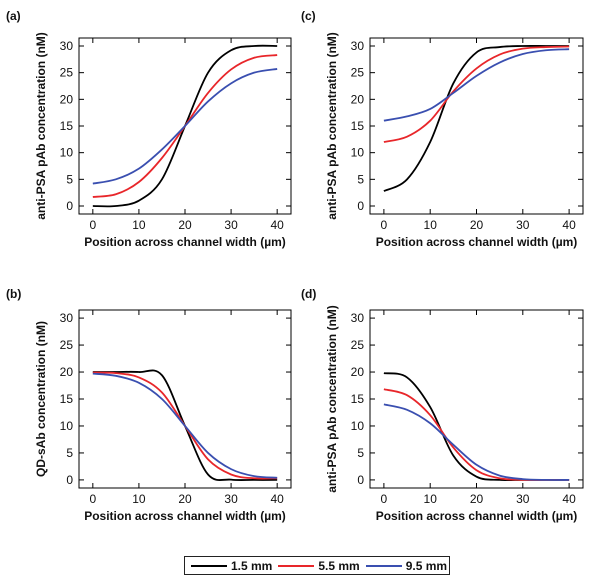 This screenshot has width=592, height=579. I want to click on legend: 1.5 mm 5.5 mm 9.5 mm, so click(317, 565).